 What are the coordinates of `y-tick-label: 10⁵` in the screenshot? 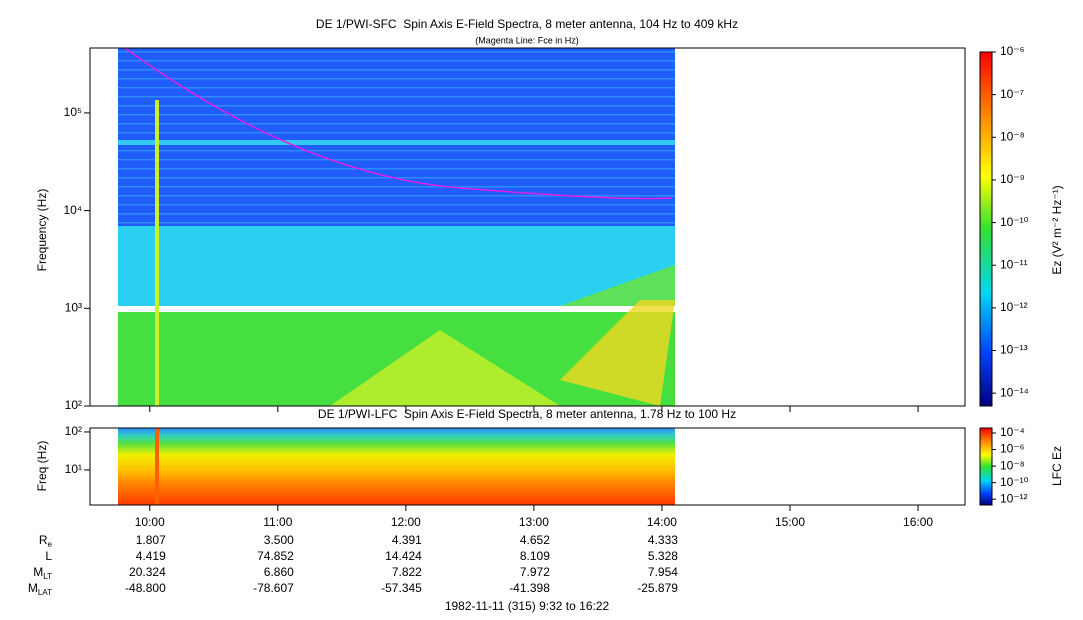 It's located at (73, 112).